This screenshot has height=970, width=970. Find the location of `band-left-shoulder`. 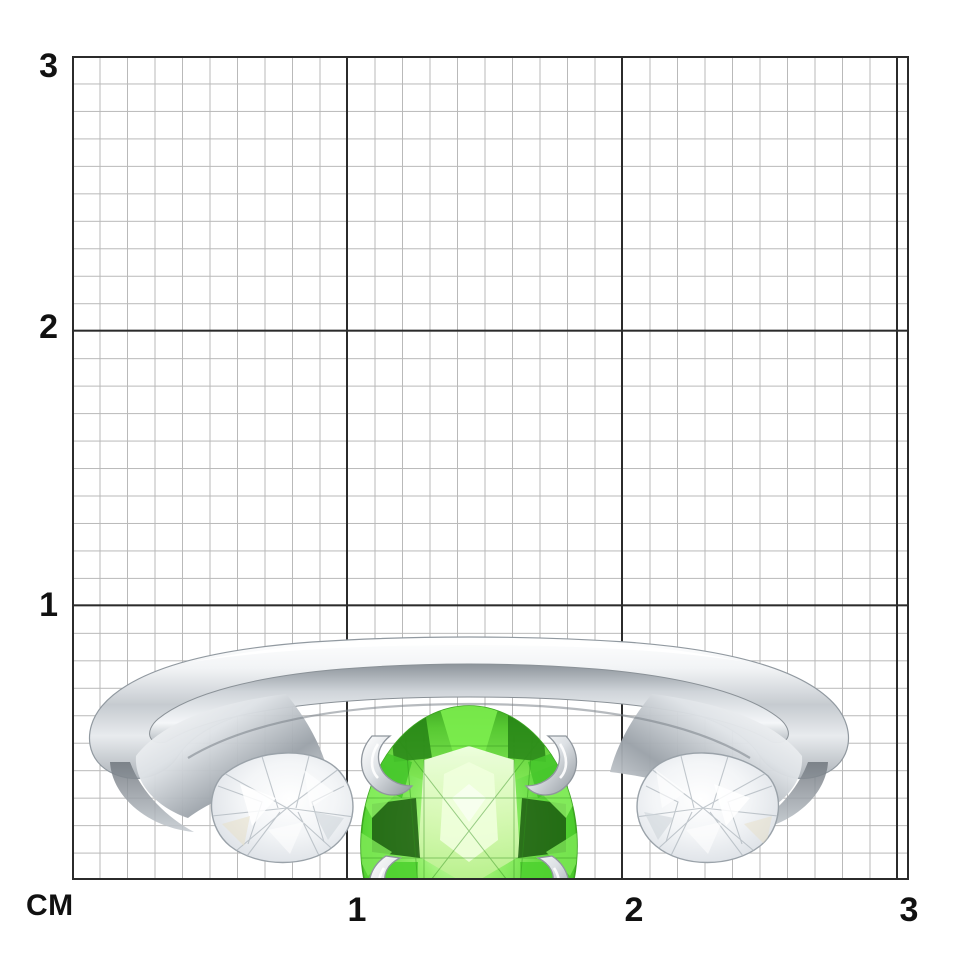

band-left-shoulder is located at coordinates (231, 756).